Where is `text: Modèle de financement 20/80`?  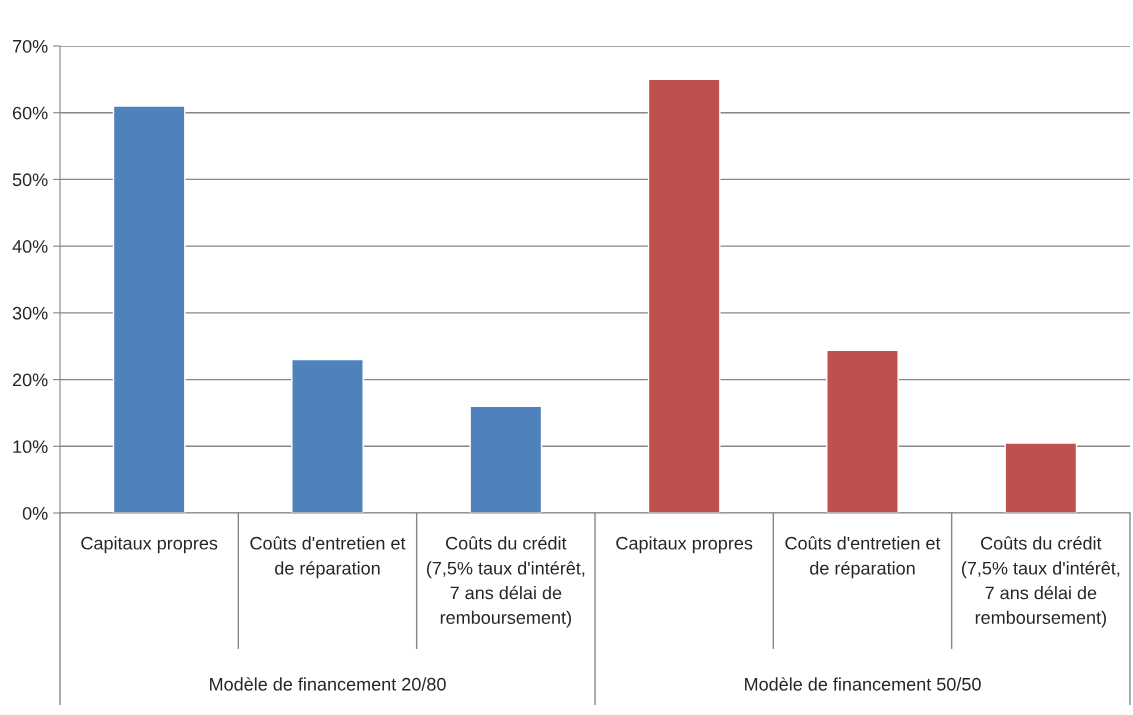
text: Modèle de financement 20/80 is located at coordinates (328, 684).